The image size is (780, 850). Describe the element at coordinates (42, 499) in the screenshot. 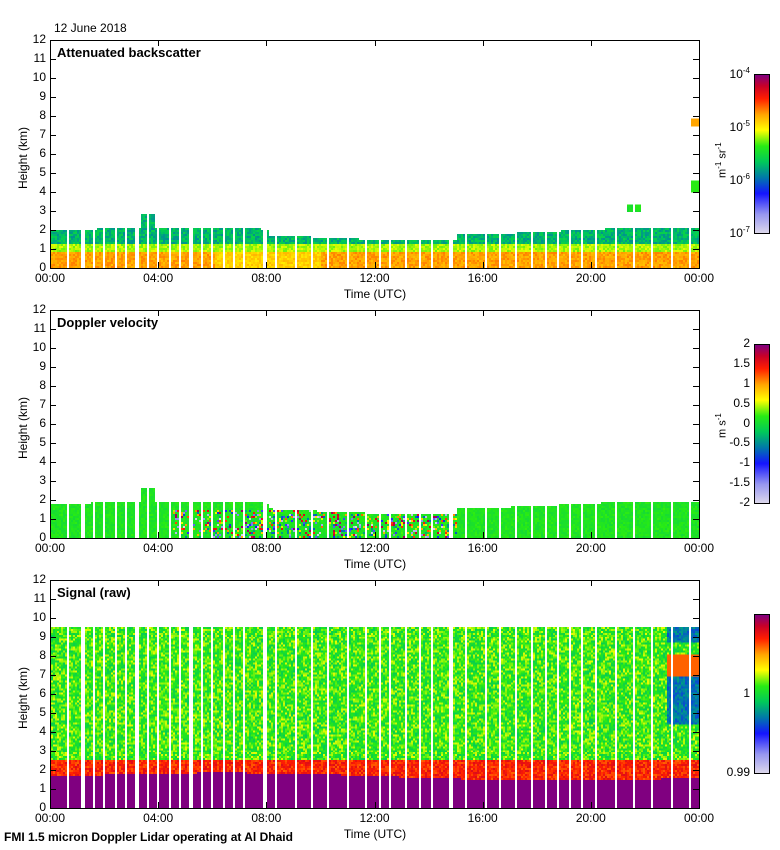

I see `y-tick-label: 2` at that location.